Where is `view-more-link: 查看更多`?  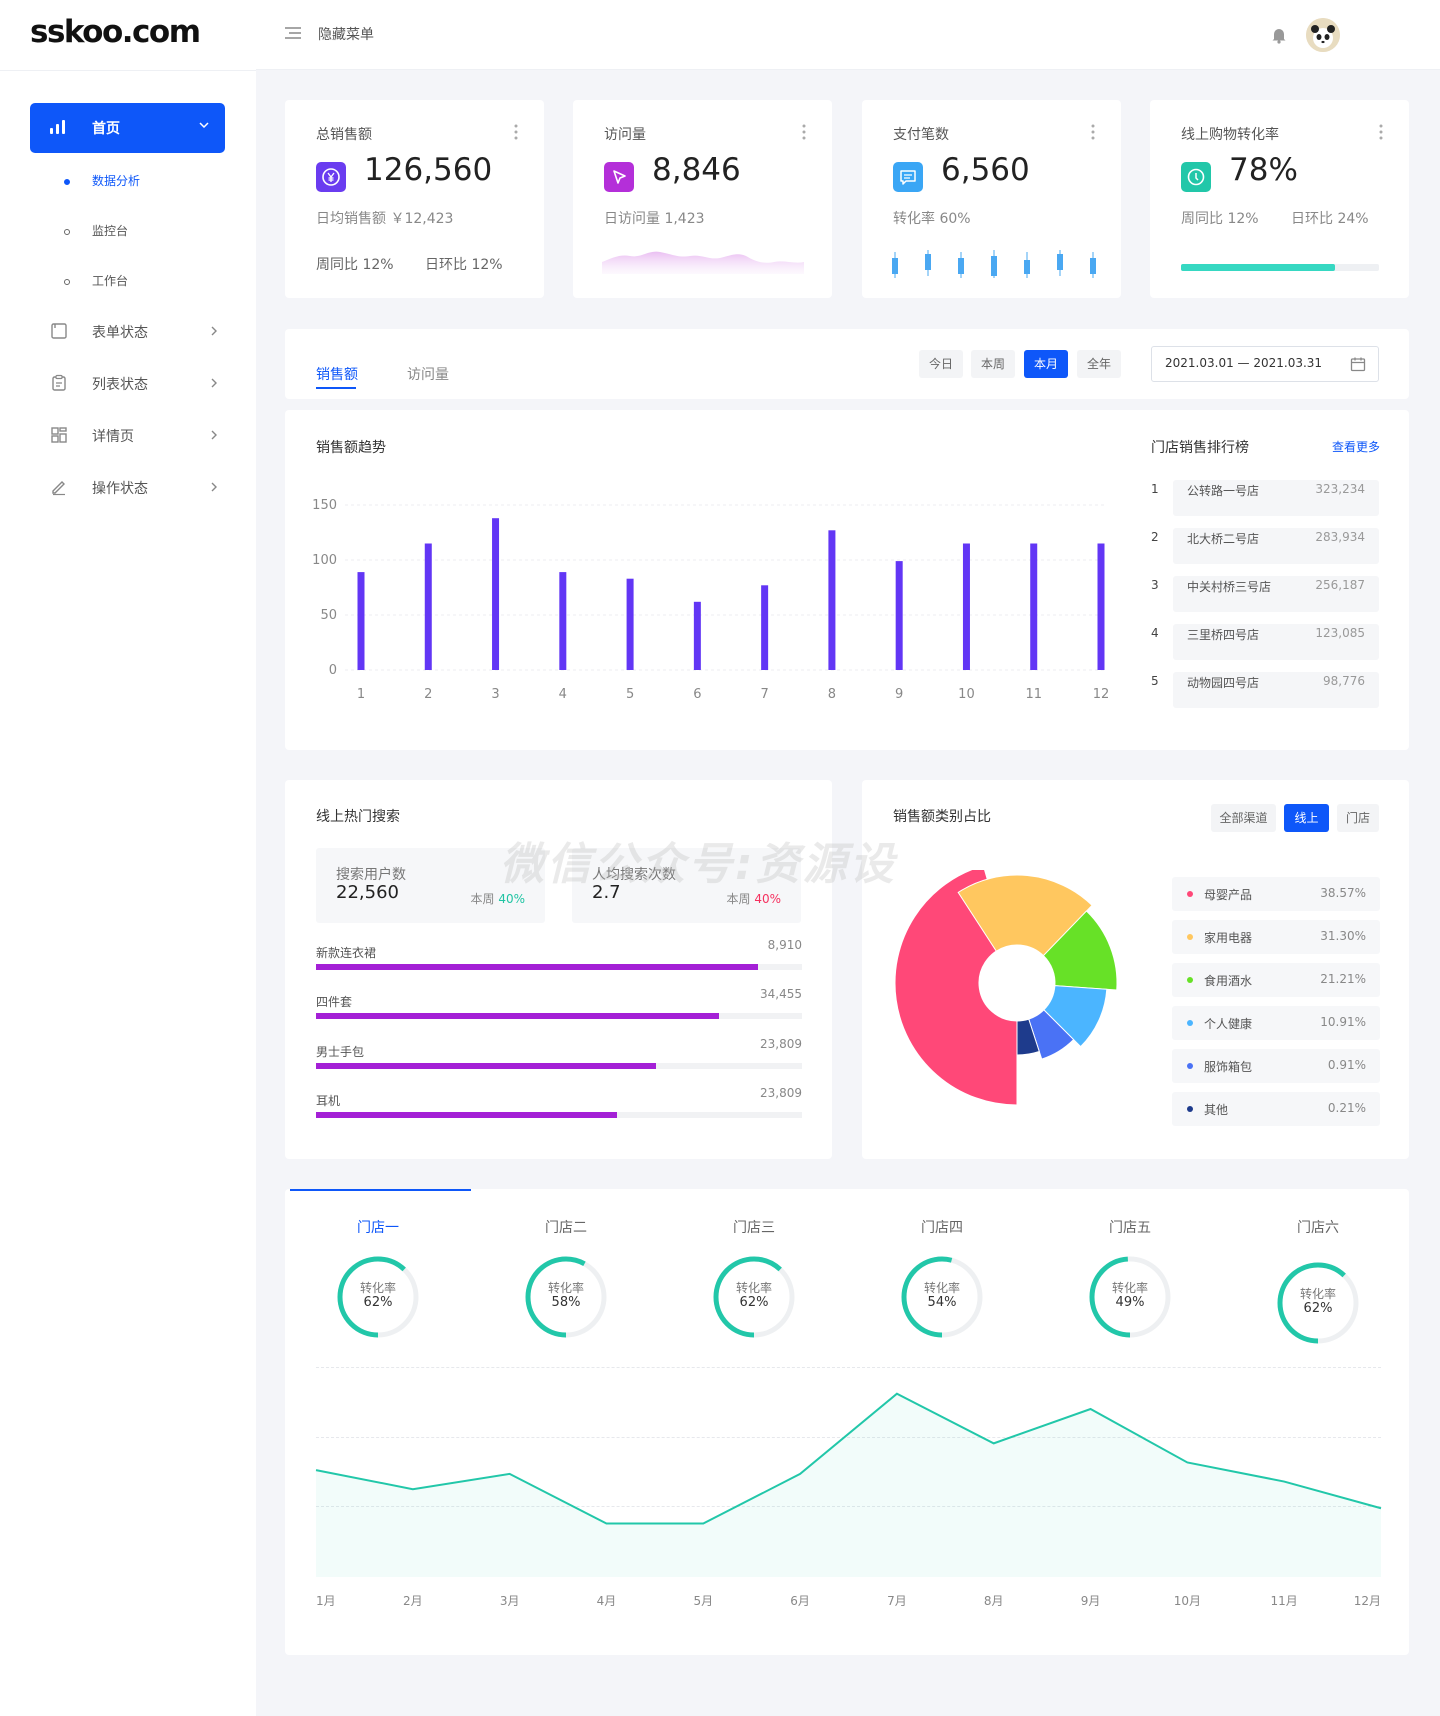
view-more-link: 查看更多 is located at coordinates (1356, 447).